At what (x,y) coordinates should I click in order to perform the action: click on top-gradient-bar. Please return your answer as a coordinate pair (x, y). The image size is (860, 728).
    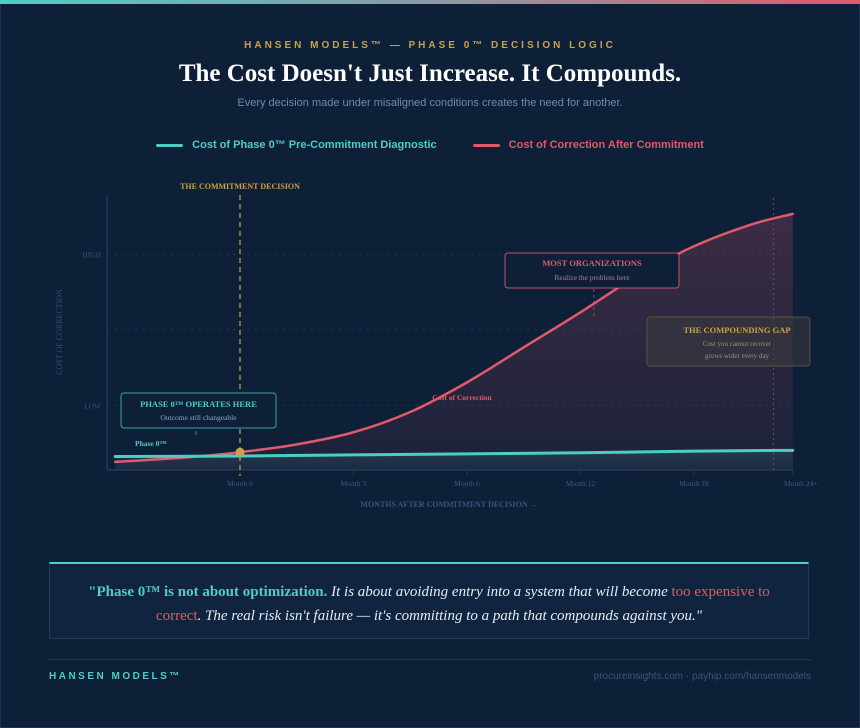
    Looking at the image, I should click on (430, 2).